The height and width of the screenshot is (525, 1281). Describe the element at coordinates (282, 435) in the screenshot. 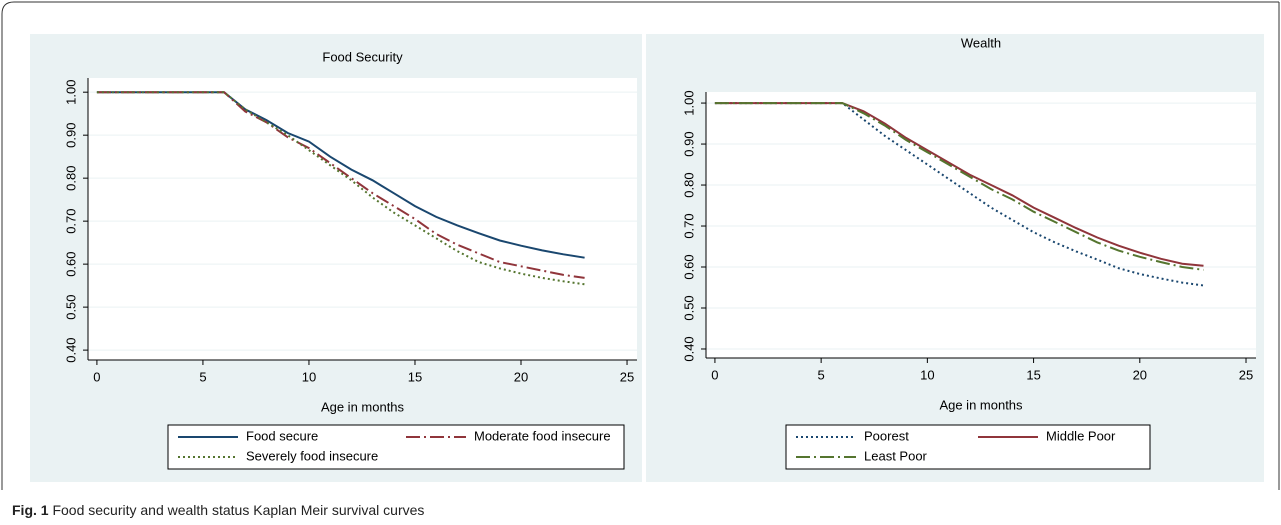

I see `legend-label: Food secure` at that location.